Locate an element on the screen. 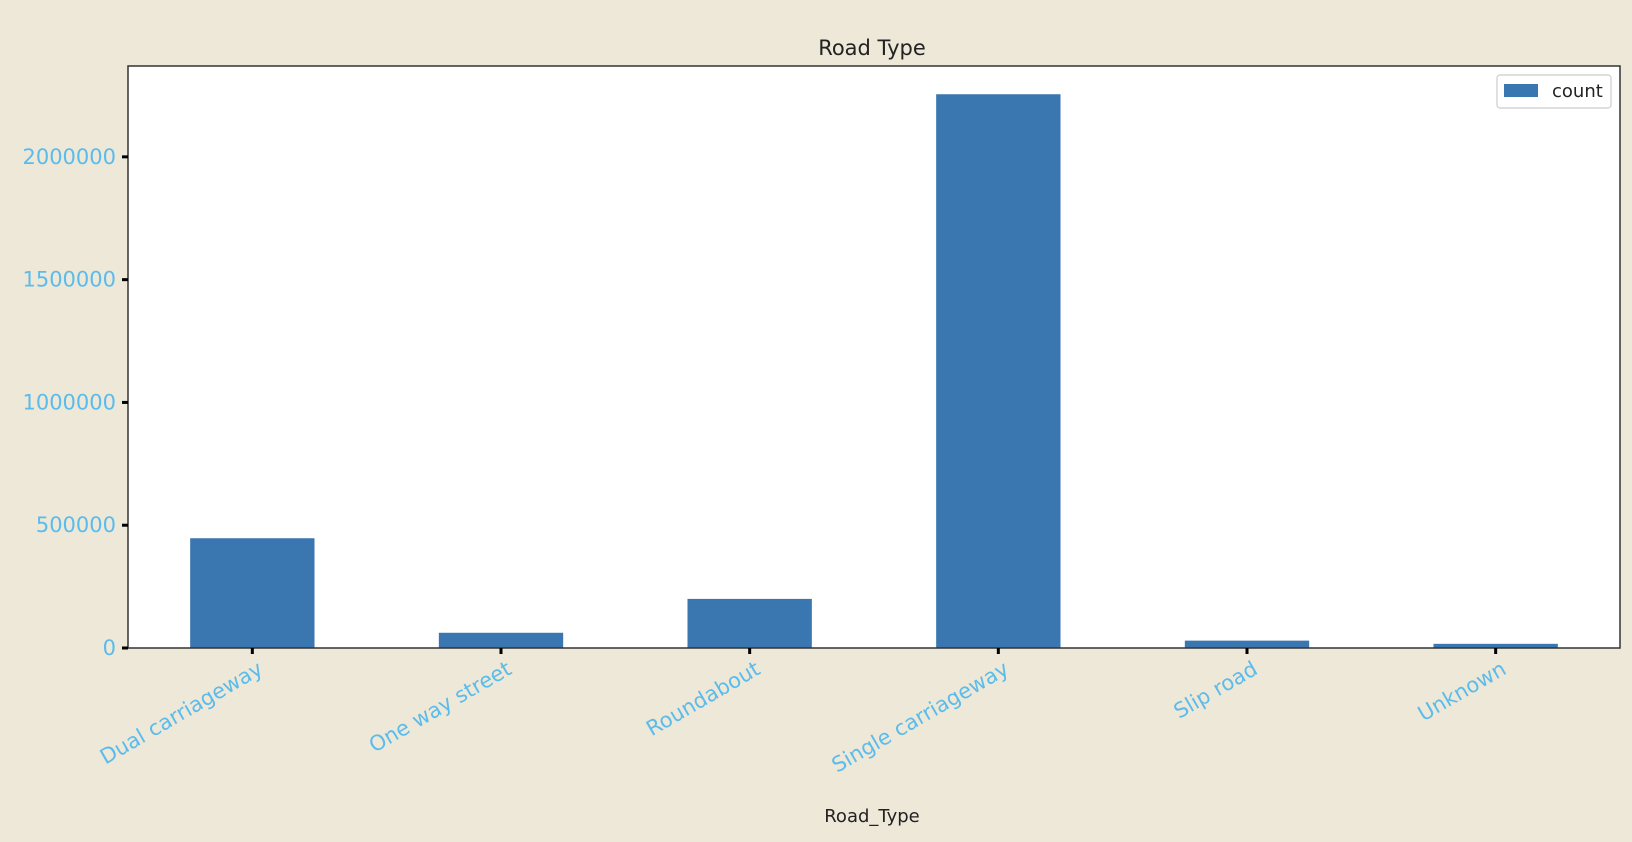 The height and width of the screenshot is (842, 1632). chart-title: Road Type is located at coordinates (872, 48).